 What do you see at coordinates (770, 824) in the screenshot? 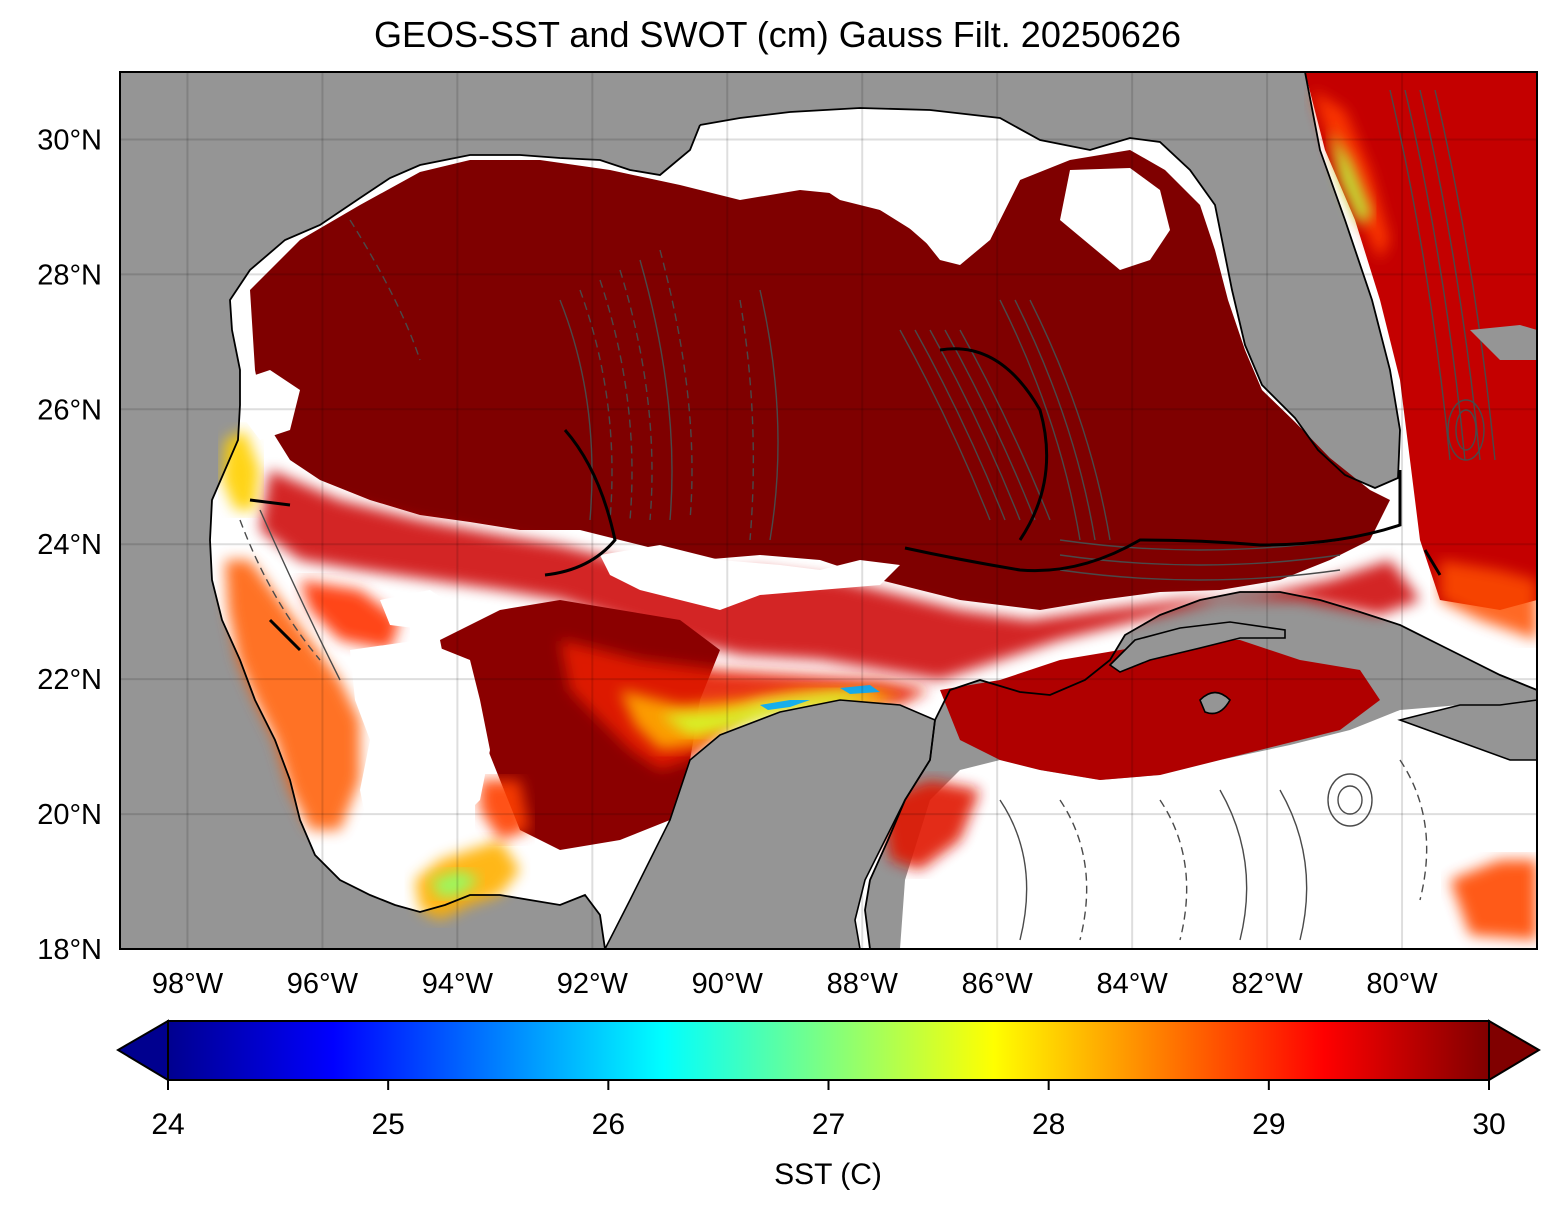
I see `yucatan-peninsula` at bounding box center [770, 824].